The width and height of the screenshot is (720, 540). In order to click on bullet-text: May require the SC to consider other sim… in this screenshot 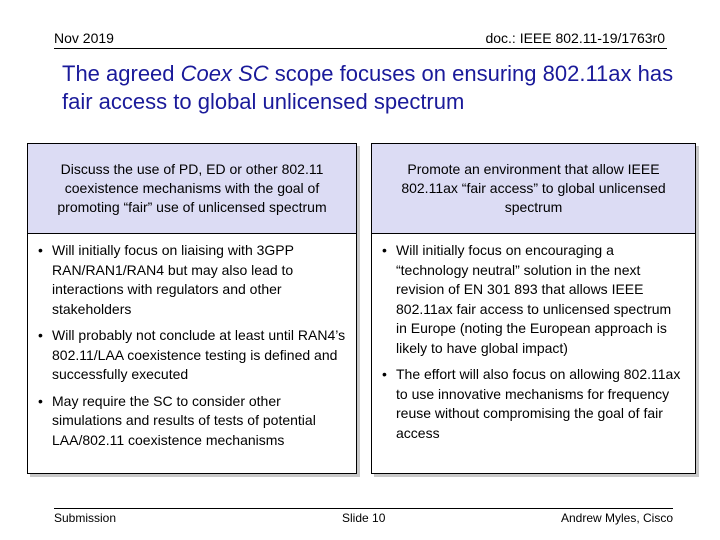, I will do `click(184, 420)`.